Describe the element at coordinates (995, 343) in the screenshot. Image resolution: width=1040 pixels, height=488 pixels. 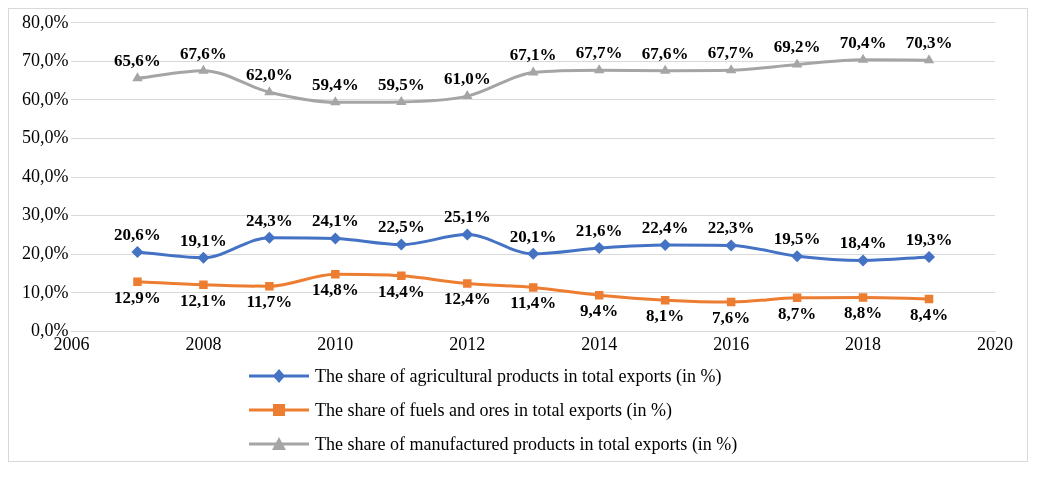
I see `x-tick-label: 2020` at that location.